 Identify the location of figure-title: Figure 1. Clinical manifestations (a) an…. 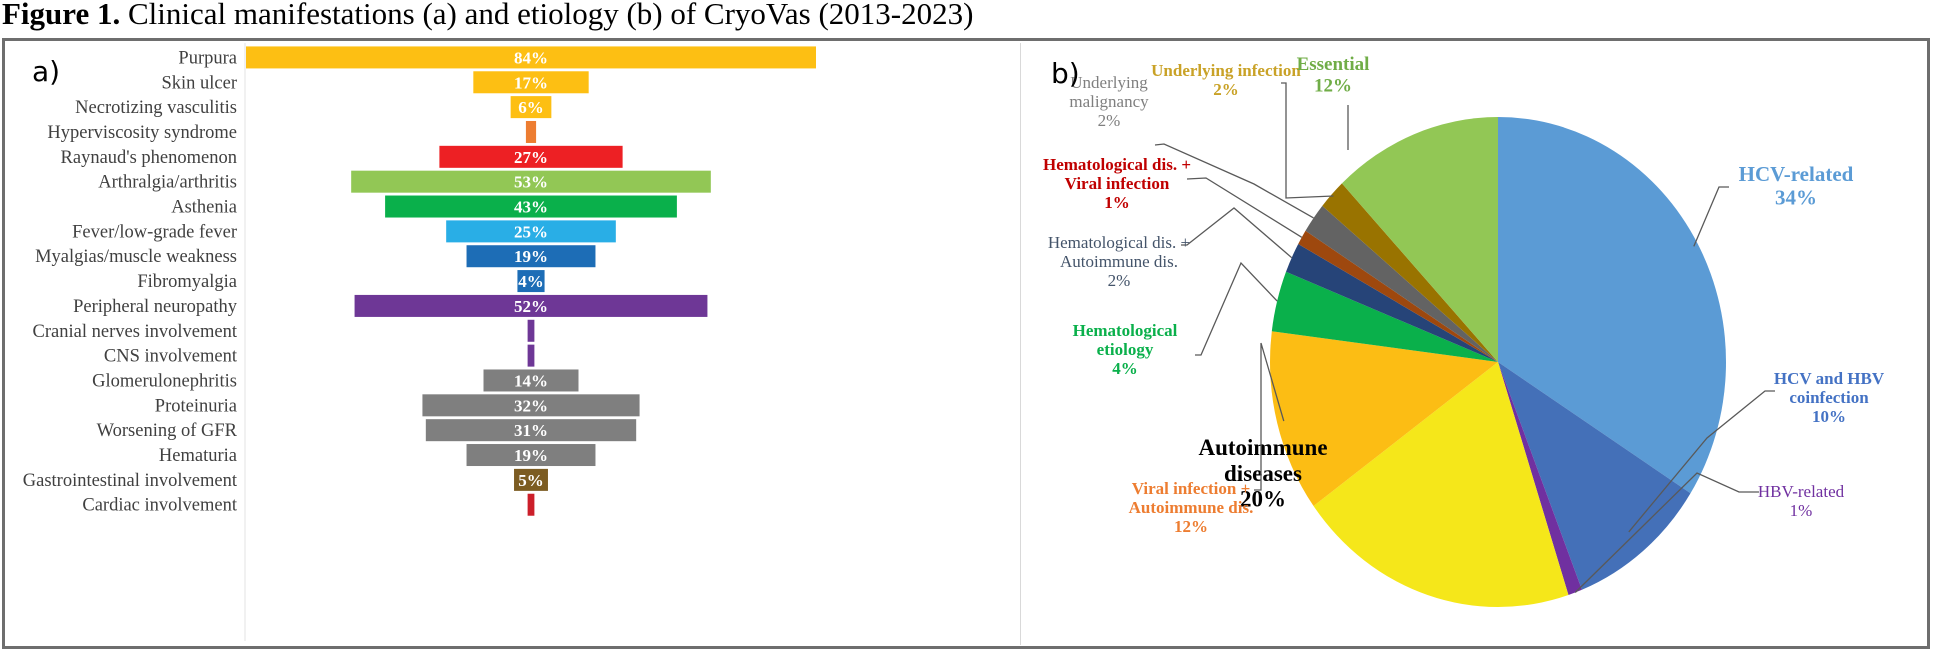
(487, 16).